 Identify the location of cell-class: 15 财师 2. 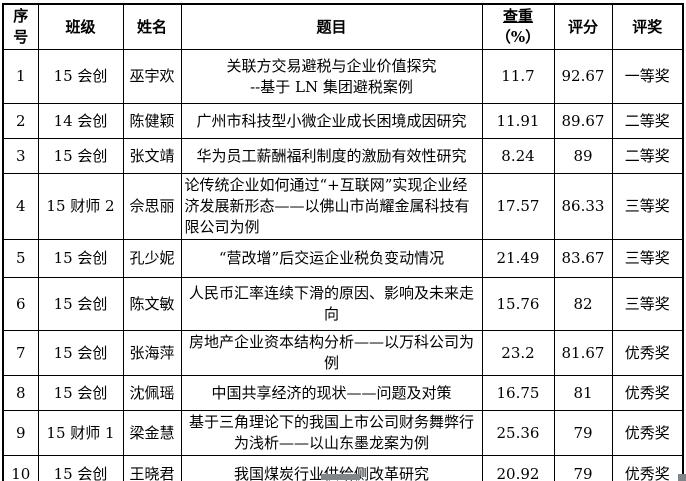
(80, 206).